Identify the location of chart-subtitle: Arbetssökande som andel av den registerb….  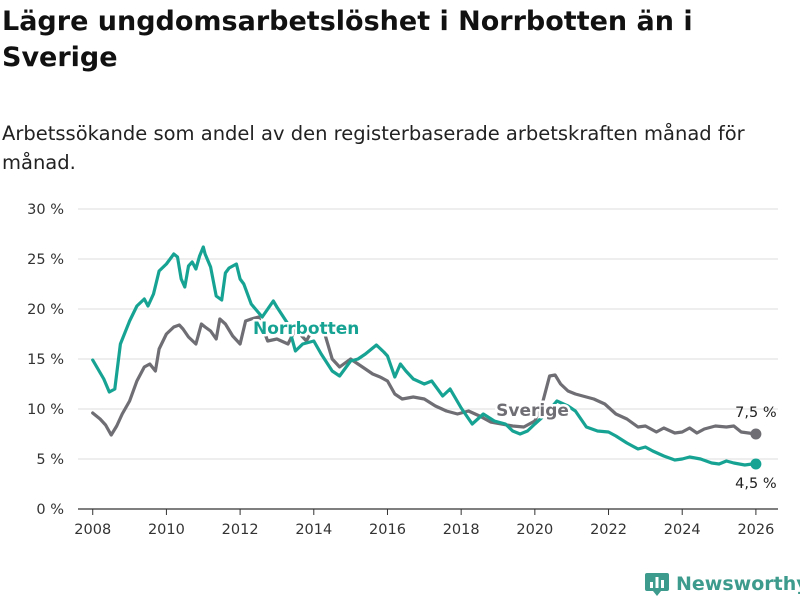
(373, 148).